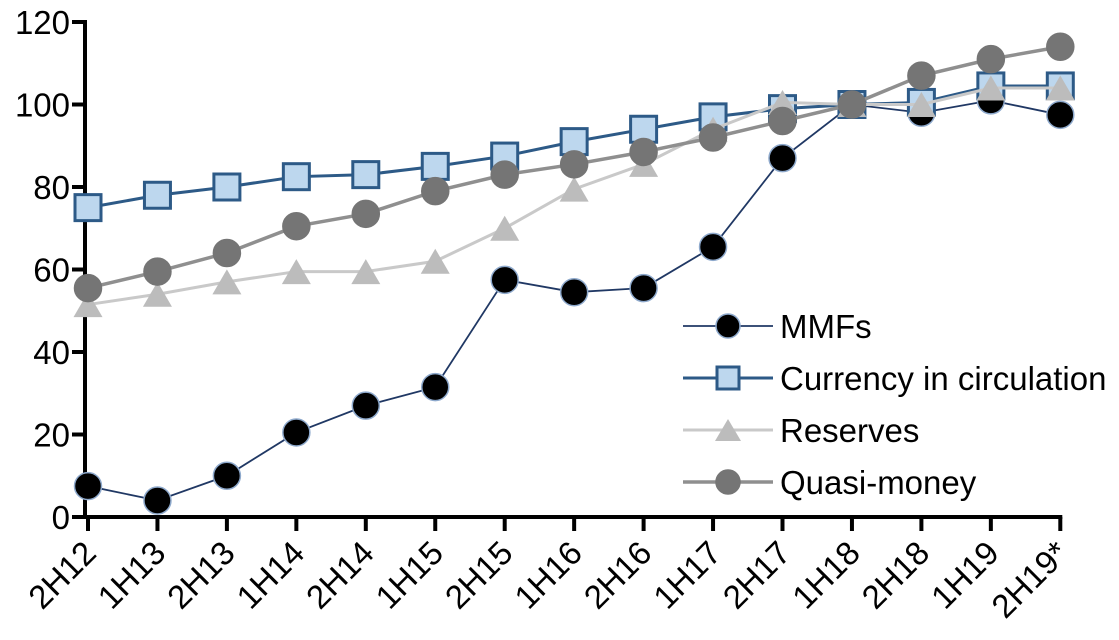 The width and height of the screenshot is (1119, 640). What do you see at coordinates (826, 575) in the screenshot?
I see `x-tick-label: 1H18` at bounding box center [826, 575].